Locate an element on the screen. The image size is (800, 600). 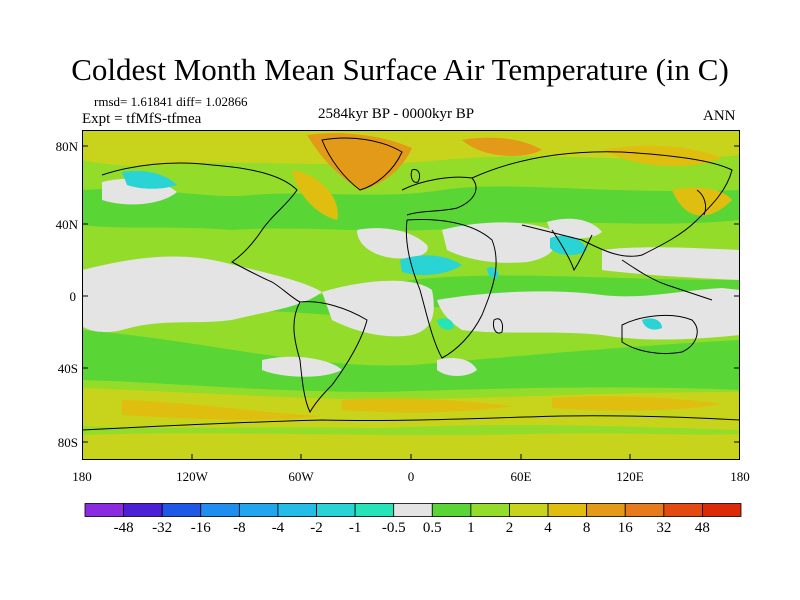
coast-australia is located at coordinates (659, 335).